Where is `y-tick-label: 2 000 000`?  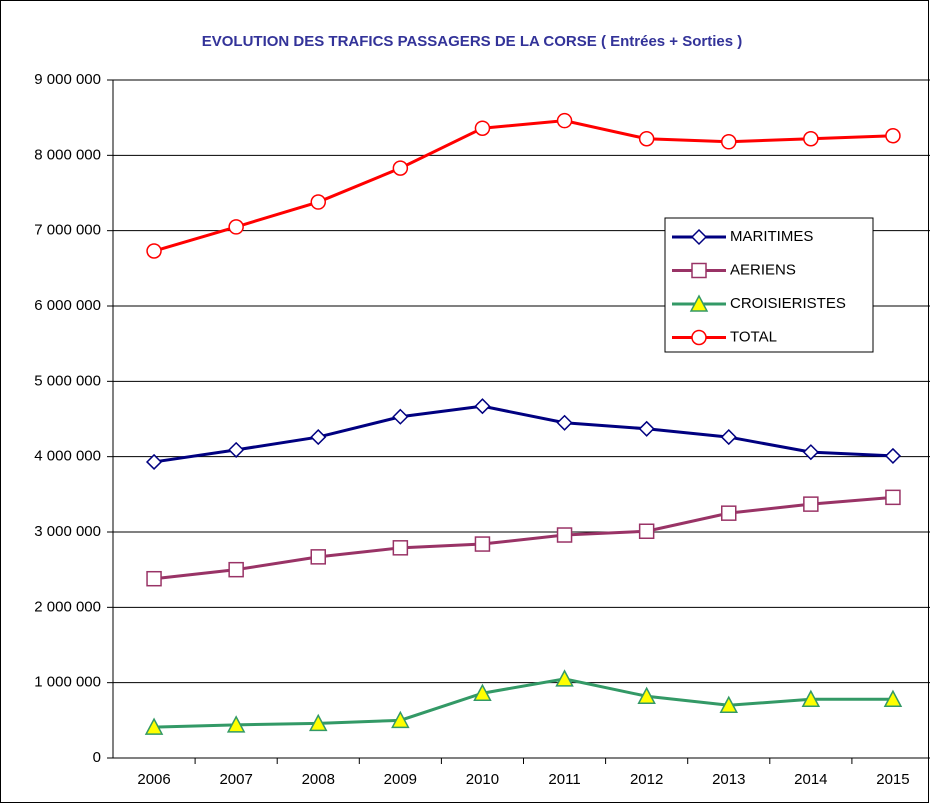 y-tick-label: 2 000 000 is located at coordinates (67, 606).